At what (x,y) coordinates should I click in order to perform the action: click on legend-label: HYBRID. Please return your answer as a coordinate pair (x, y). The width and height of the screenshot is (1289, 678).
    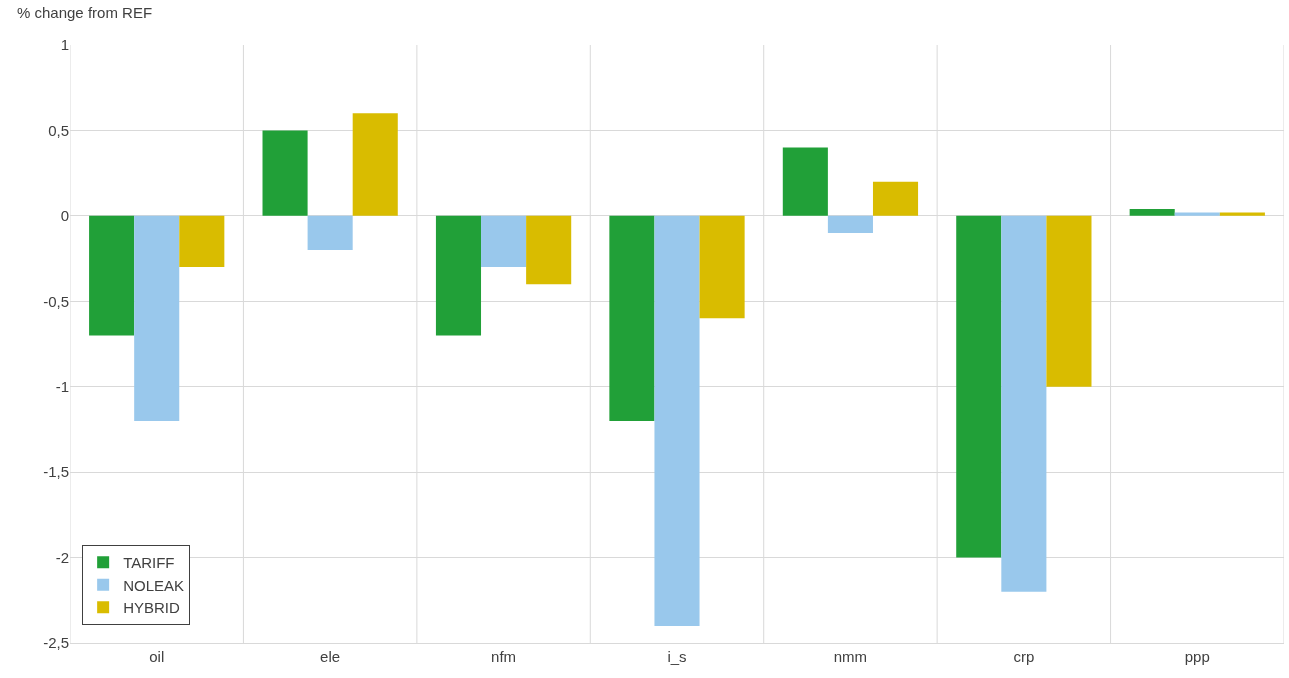
    Looking at the image, I should click on (151, 608).